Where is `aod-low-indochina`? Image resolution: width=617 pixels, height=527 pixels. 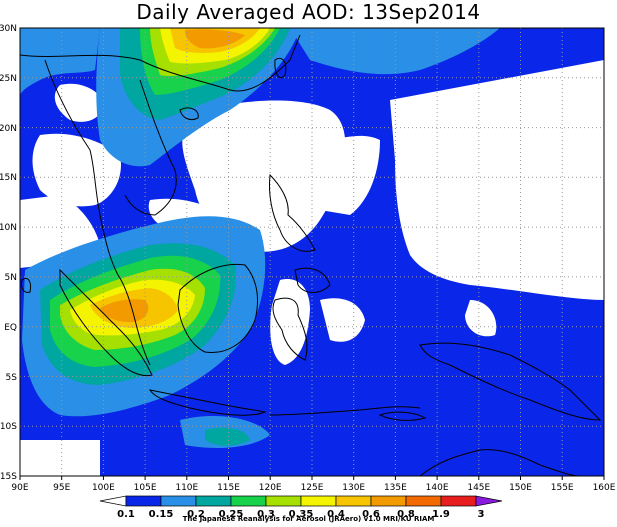
aod-low-indochina is located at coordinates (76, 170).